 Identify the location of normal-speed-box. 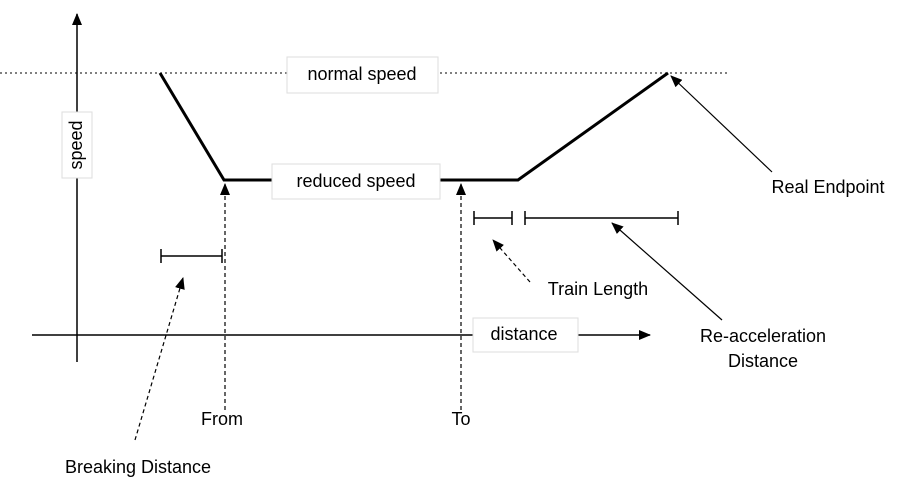
(362, 75).